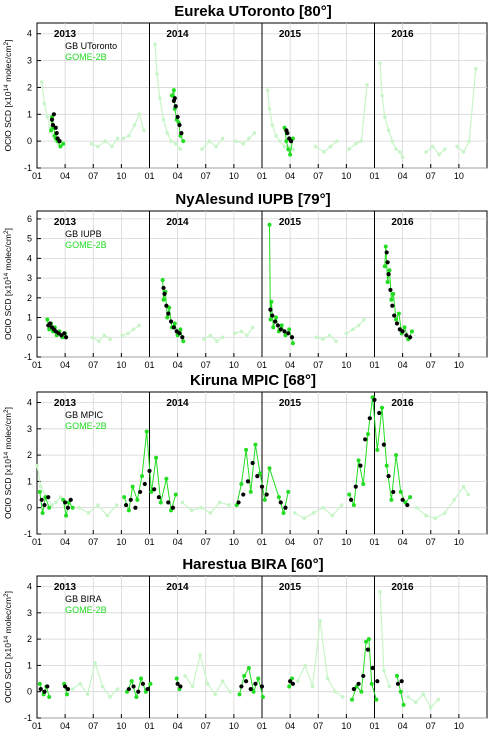 The height and width of the screenshot is (738, 500). What do you see at coordinates (8, 489) in the screenshot?
I see `y-axis-label-part: OClO SCD [x10` at bounding box center [8, 489].